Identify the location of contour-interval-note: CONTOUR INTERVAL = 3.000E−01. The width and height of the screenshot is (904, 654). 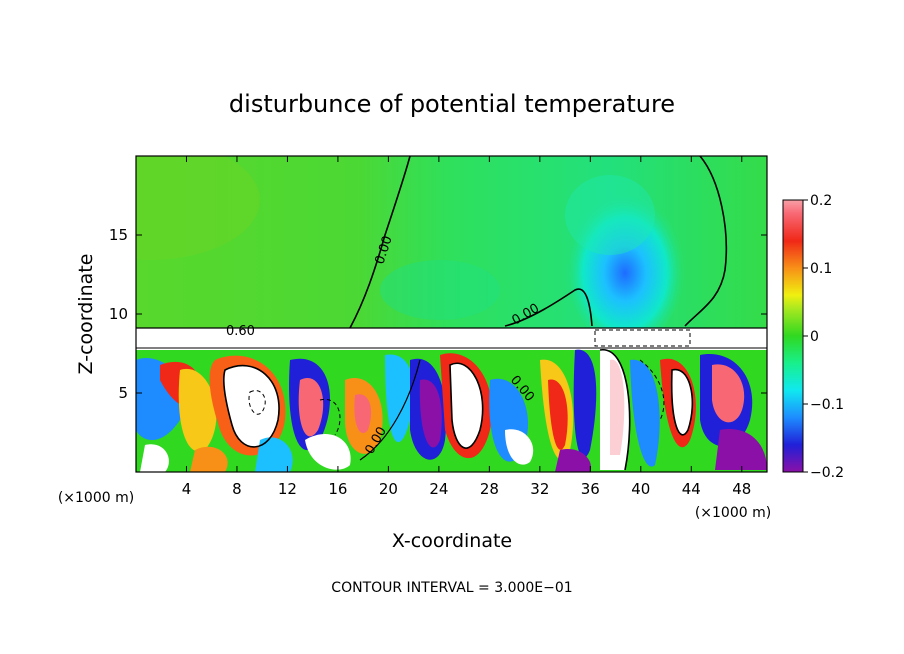
(451, 588).